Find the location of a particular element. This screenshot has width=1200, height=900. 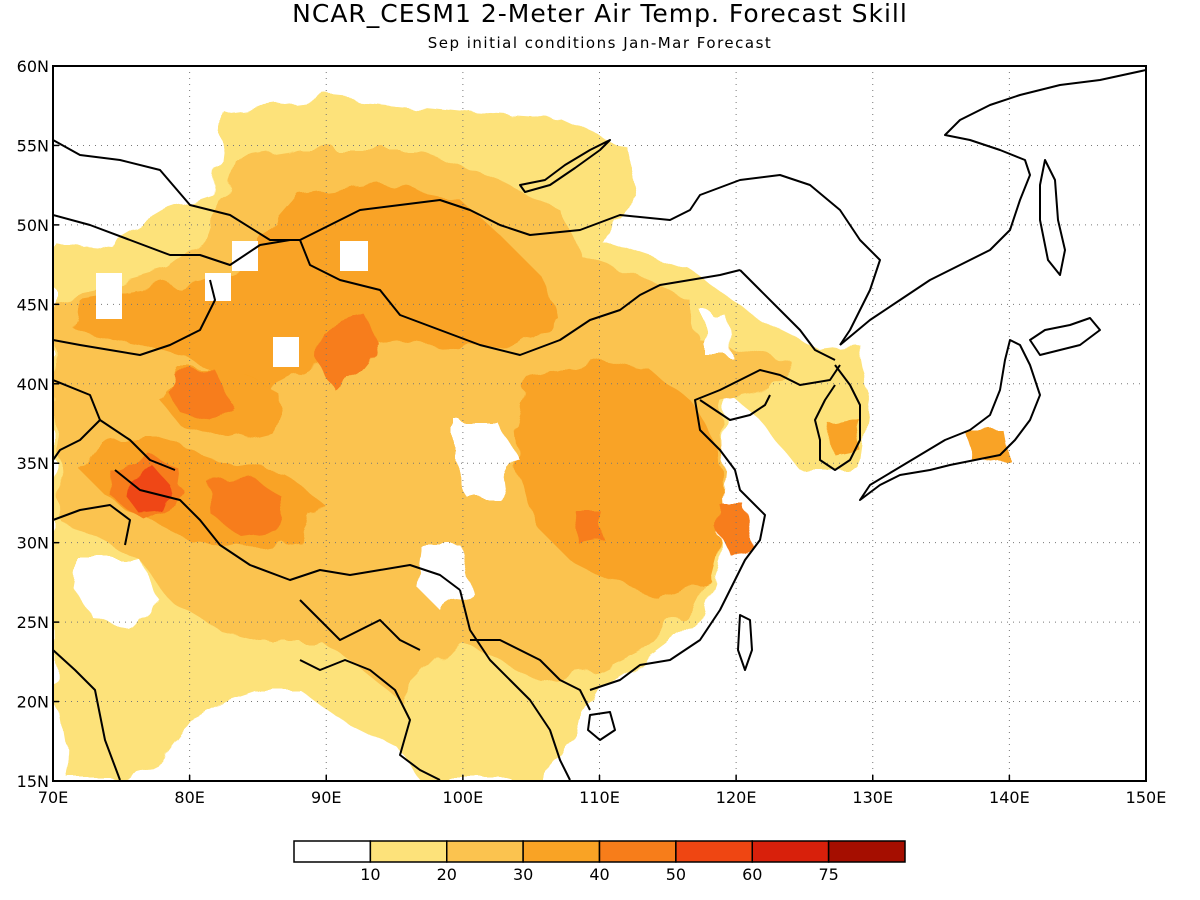

lon-tick-label: 90E is located at coordinates (326, 797).